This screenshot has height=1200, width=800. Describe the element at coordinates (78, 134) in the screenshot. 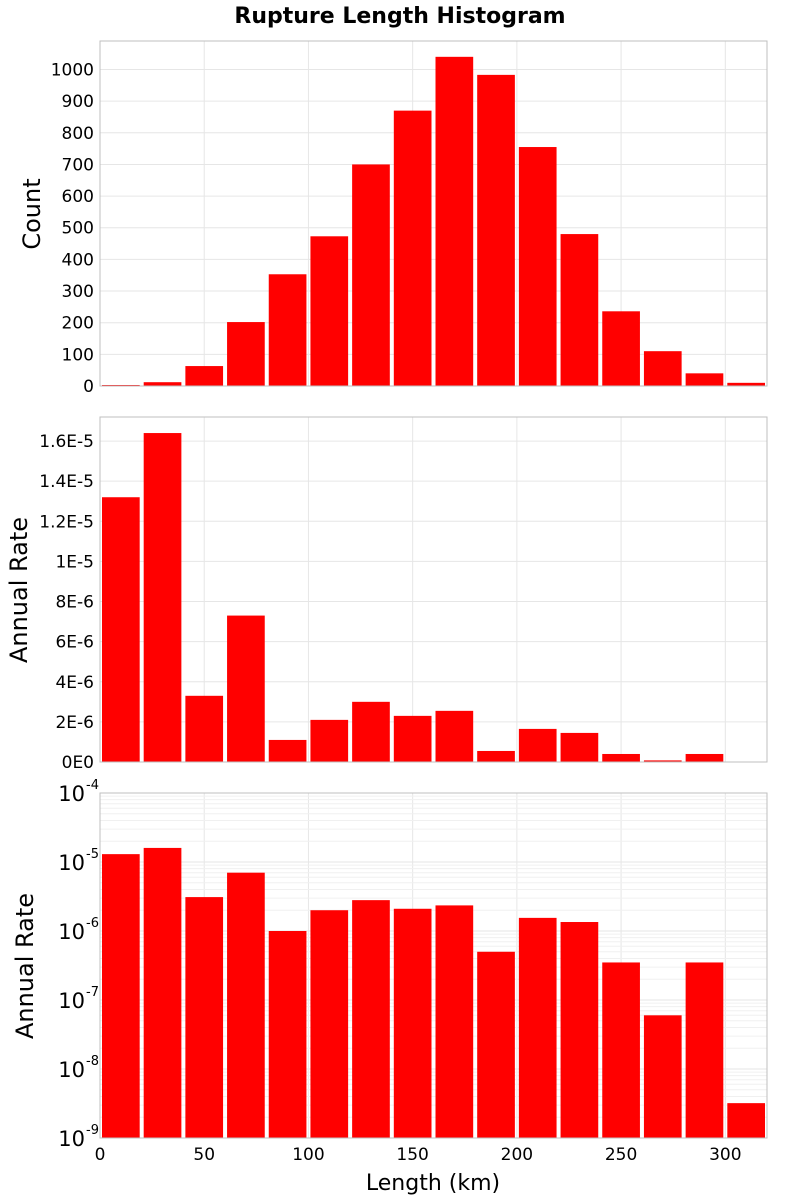

I see `y-tick-label: 800` at that location.